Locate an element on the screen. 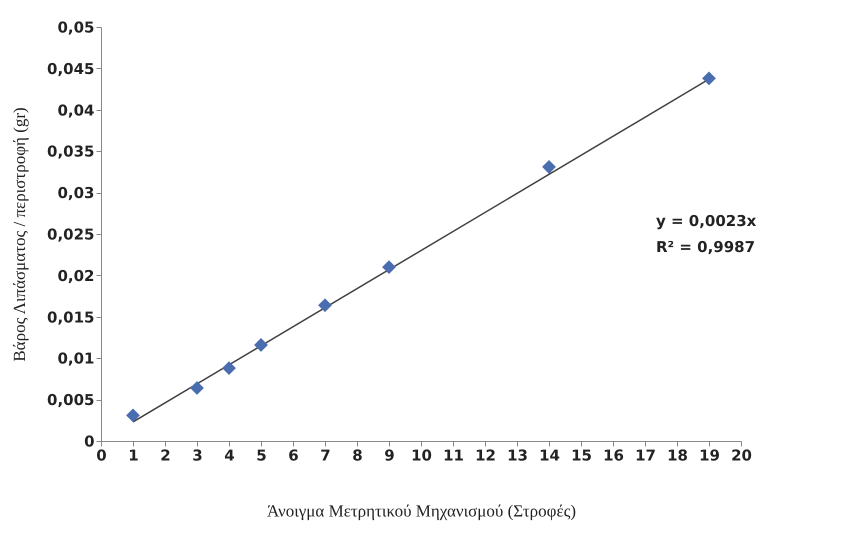  x-tick-label: 6 is located at coordinates (293, 455).